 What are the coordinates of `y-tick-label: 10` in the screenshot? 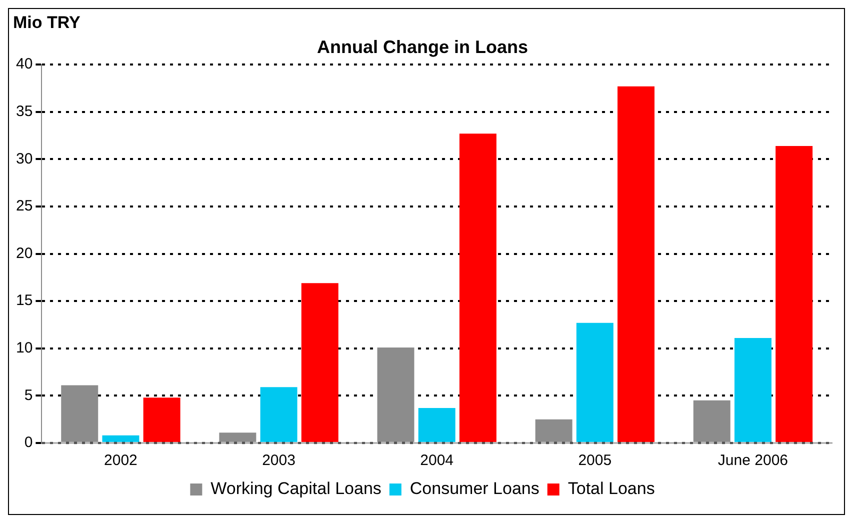 It's located at (24, 348).